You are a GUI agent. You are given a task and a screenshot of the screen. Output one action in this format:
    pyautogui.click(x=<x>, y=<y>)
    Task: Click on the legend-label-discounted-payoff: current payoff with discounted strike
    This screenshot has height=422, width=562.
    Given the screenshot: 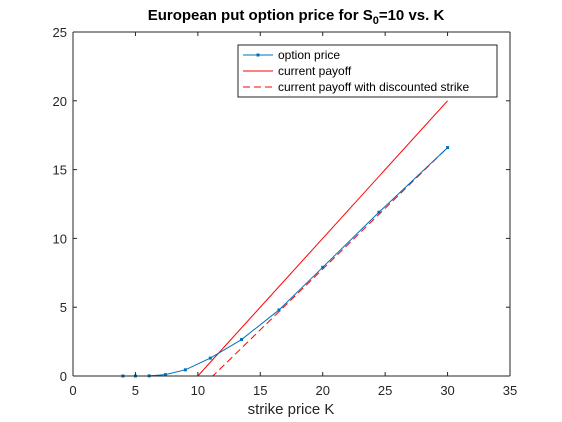 What is the action you would take?
    pyautogui.click(x=374, y=87)
    